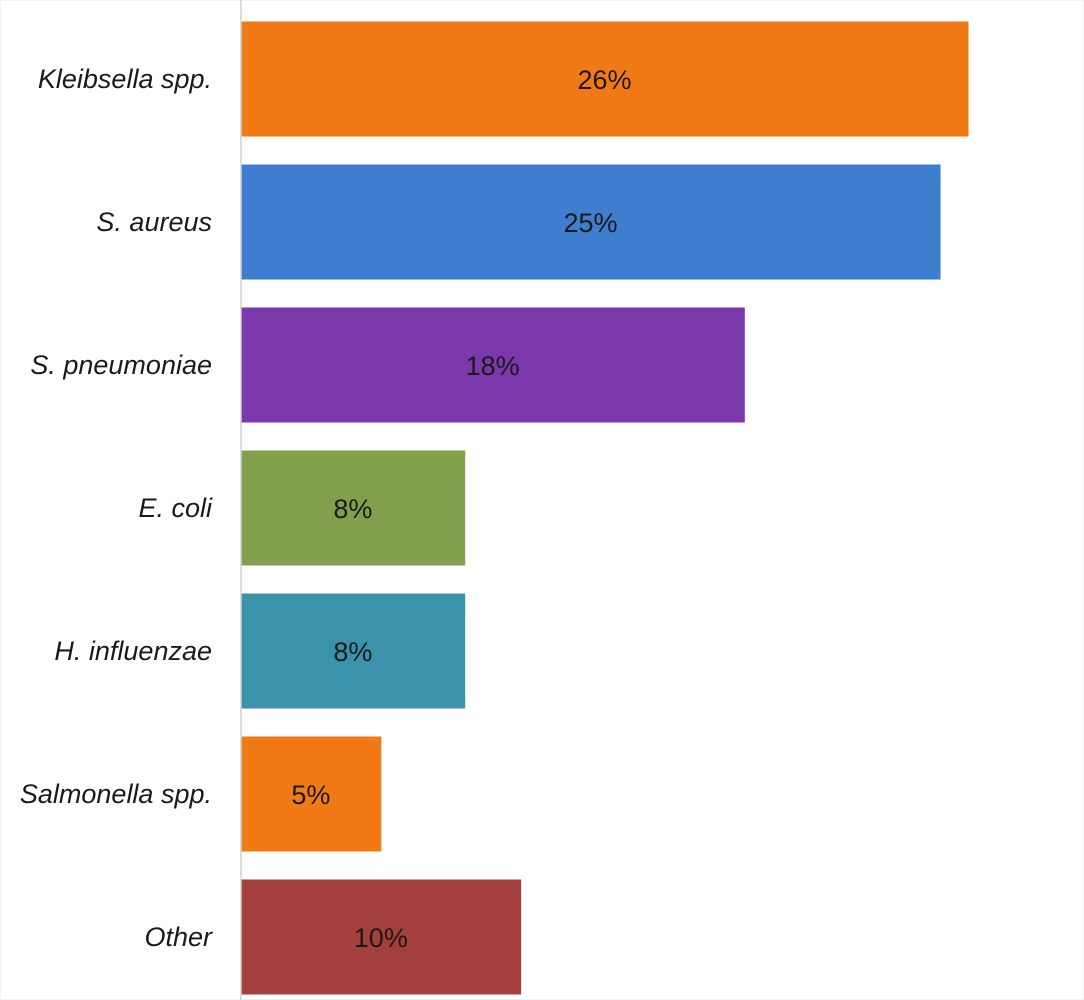 The height and width of the screenshot is (1000, 1084). I want to click on bar-e-coli, so click(353, 508).